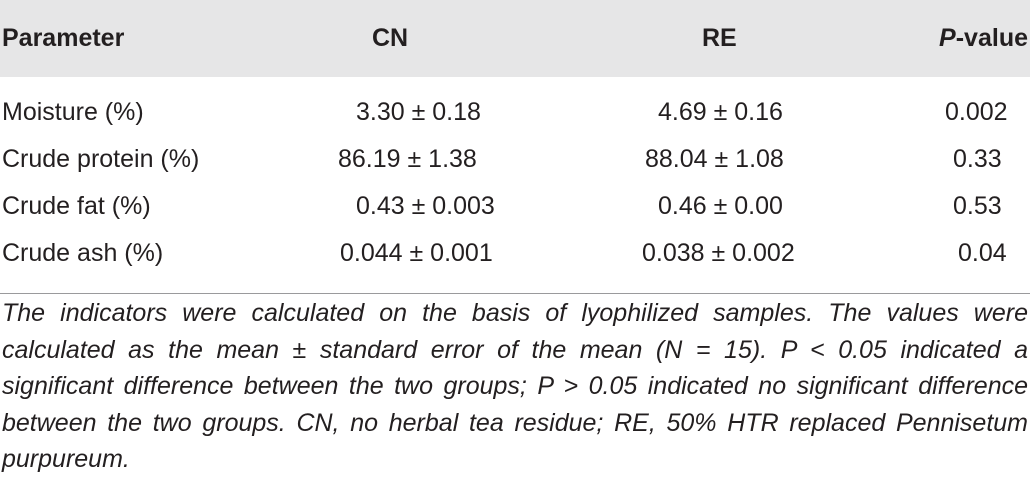  I want to click on header-re: RE, so click(719, 38).